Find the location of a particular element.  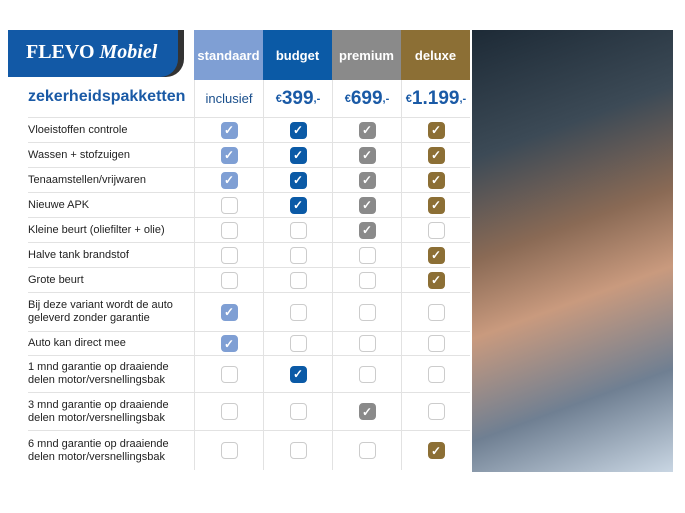

package-price-standaard: inclusief is located at coordinates (228, 98).